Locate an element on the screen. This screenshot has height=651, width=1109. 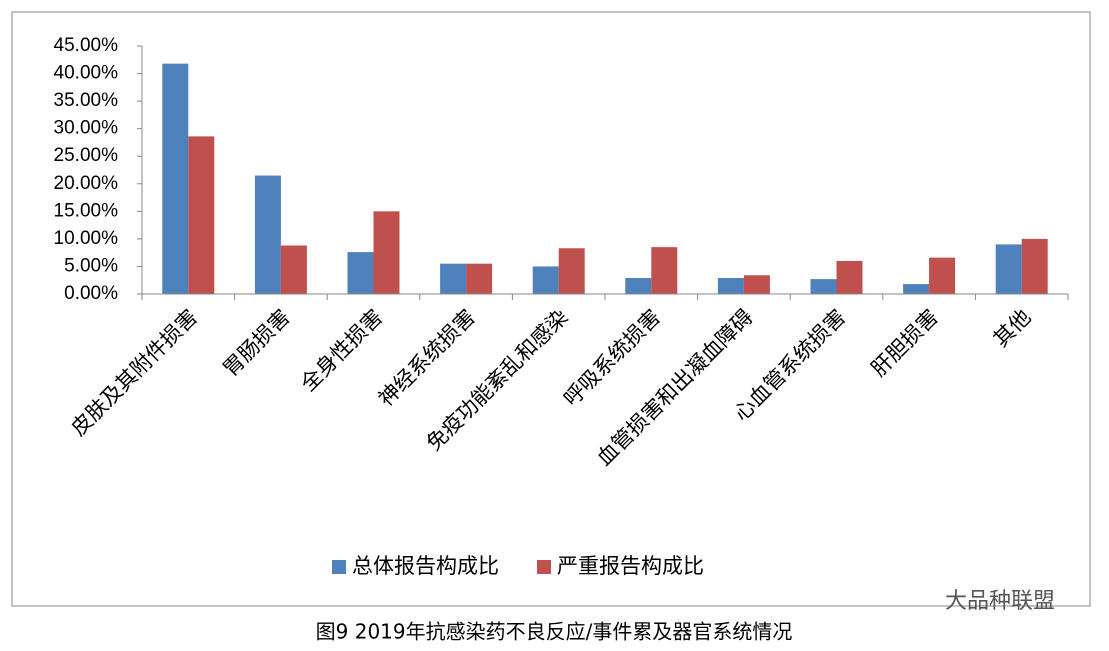
watermark: 大品种联盟 is located at coordinates (1000, 601).